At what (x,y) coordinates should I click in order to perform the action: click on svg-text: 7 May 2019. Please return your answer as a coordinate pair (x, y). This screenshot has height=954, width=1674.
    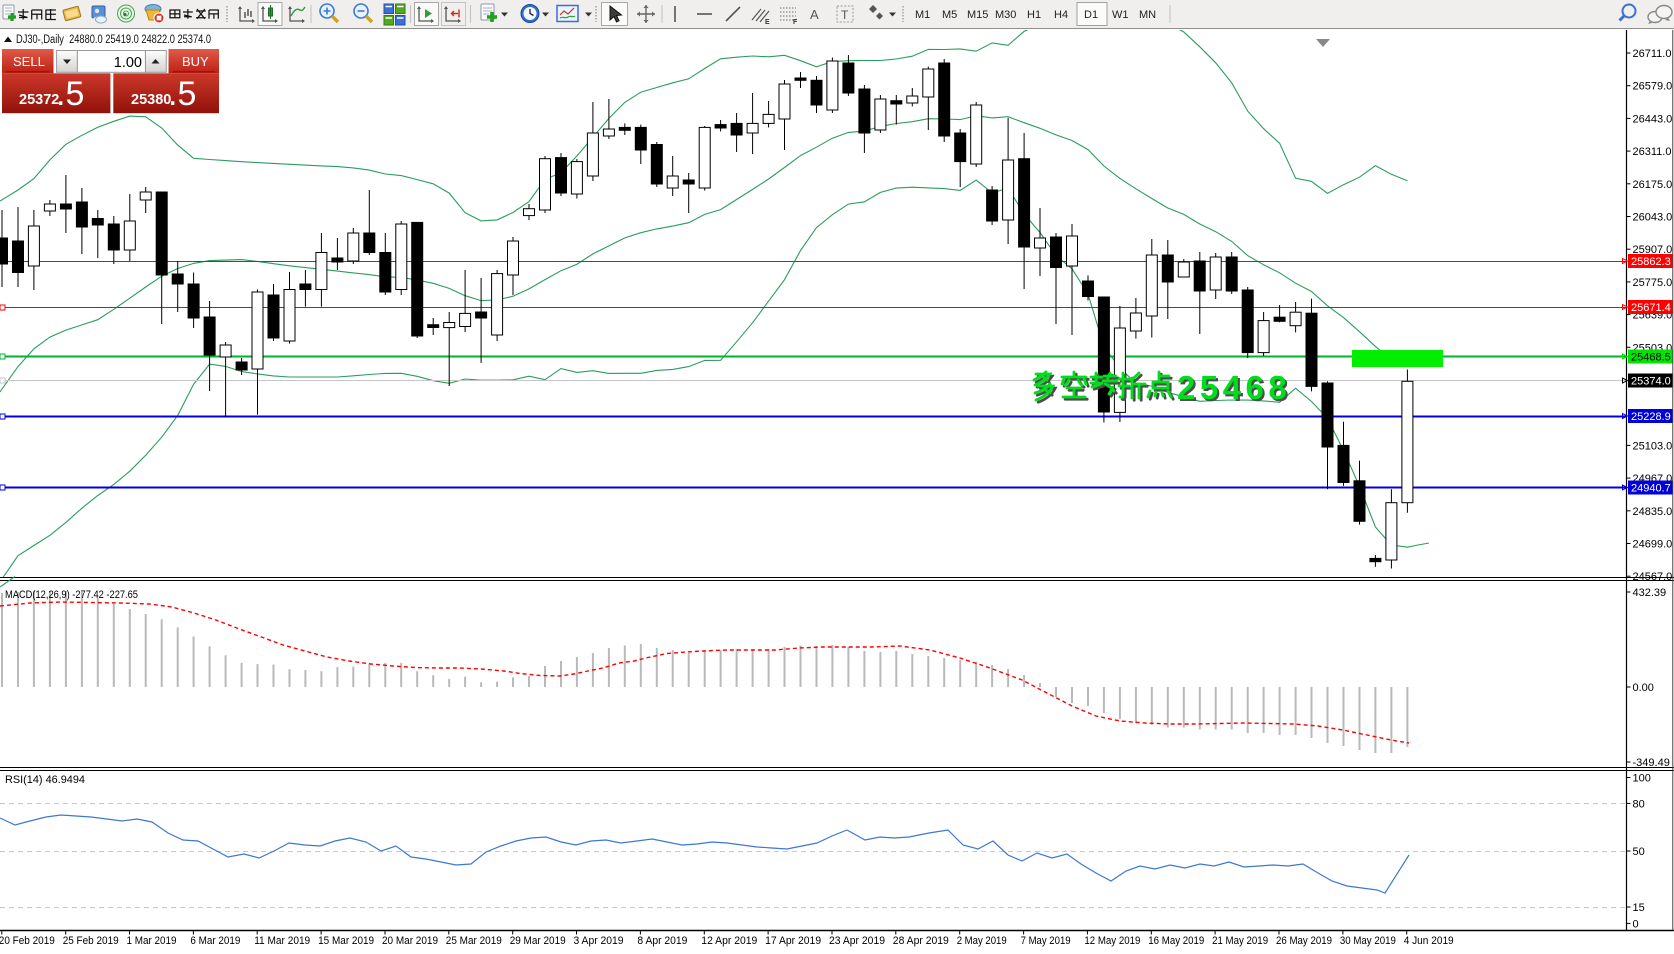
    Looking at the image, I should click on (1046, 941).